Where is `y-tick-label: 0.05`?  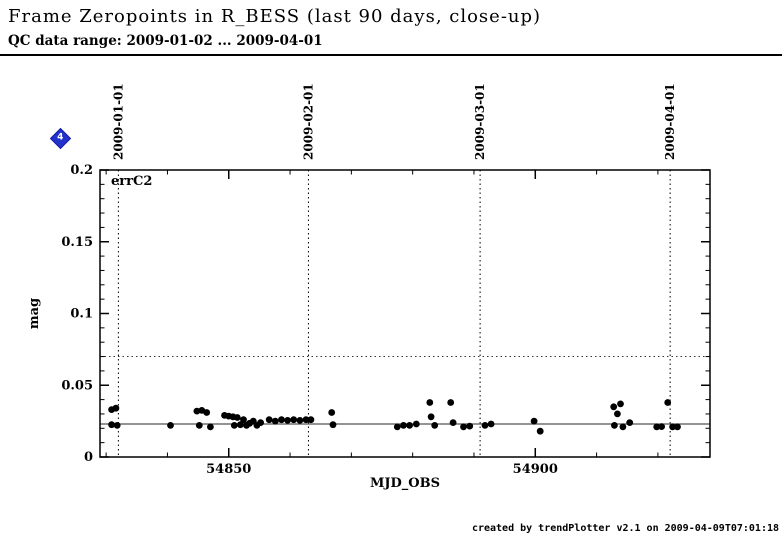
y-tick-label: 0.05 is located at coordinates (77, 385).